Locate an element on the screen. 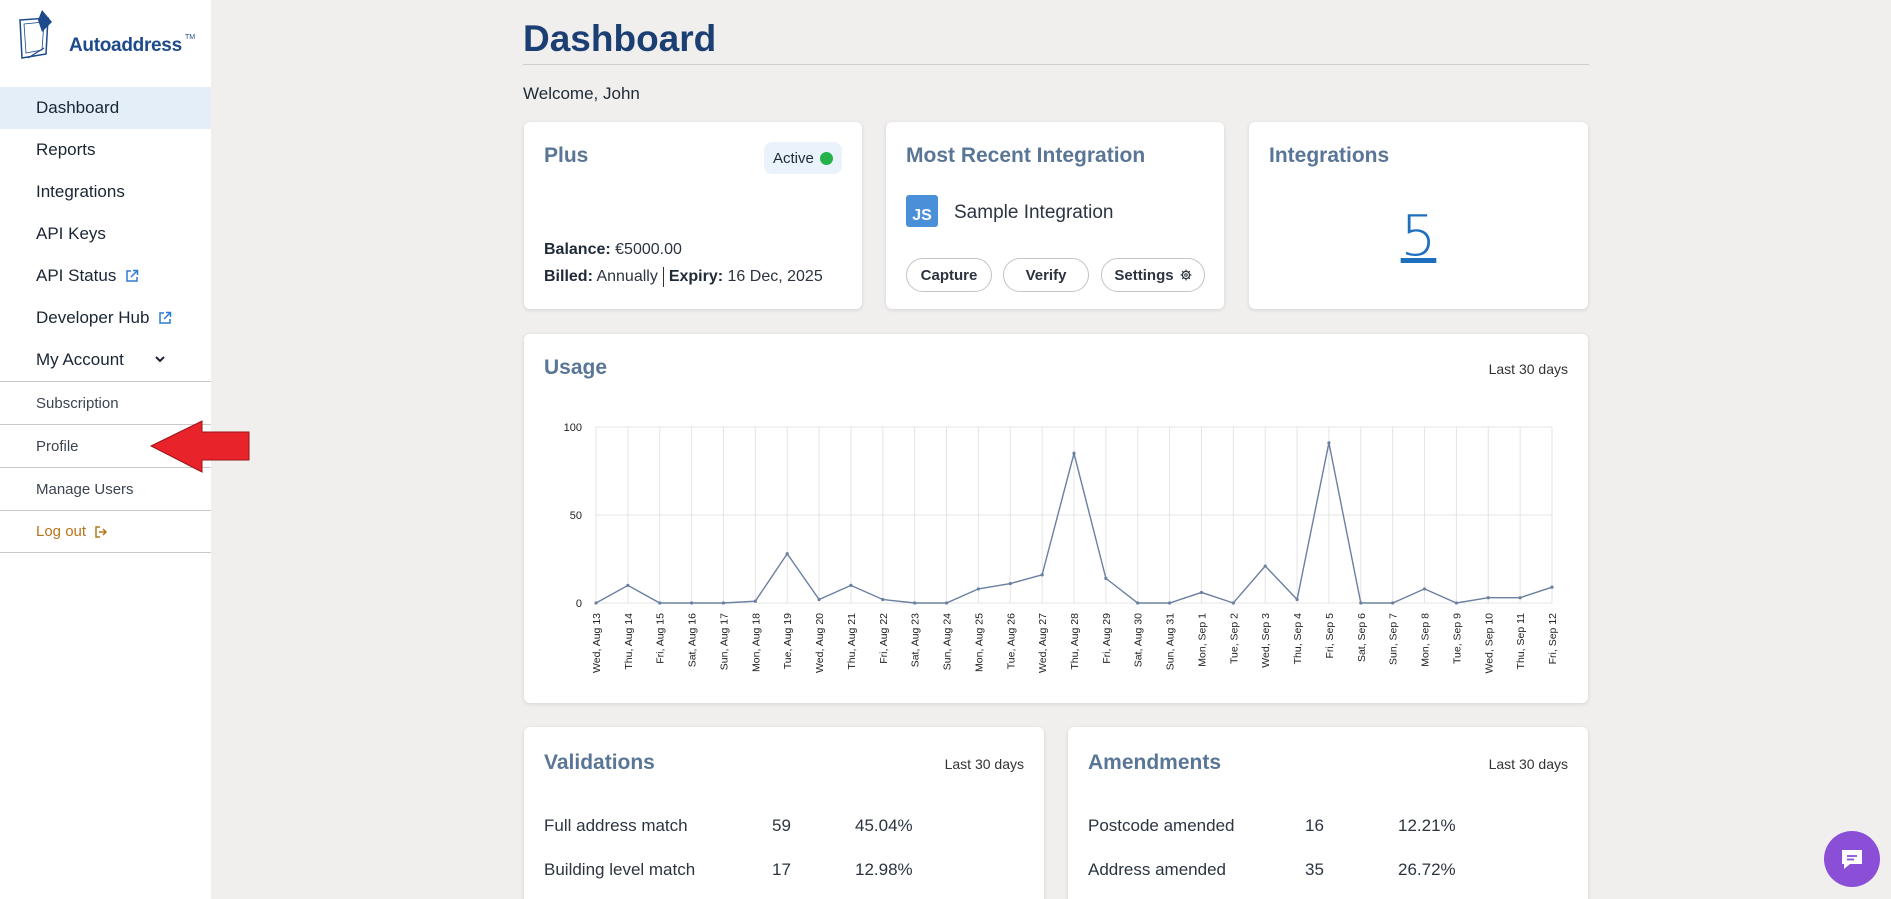  chart-x-tick-label: Sun, Aug 17 is located at coordinates (724, 641).